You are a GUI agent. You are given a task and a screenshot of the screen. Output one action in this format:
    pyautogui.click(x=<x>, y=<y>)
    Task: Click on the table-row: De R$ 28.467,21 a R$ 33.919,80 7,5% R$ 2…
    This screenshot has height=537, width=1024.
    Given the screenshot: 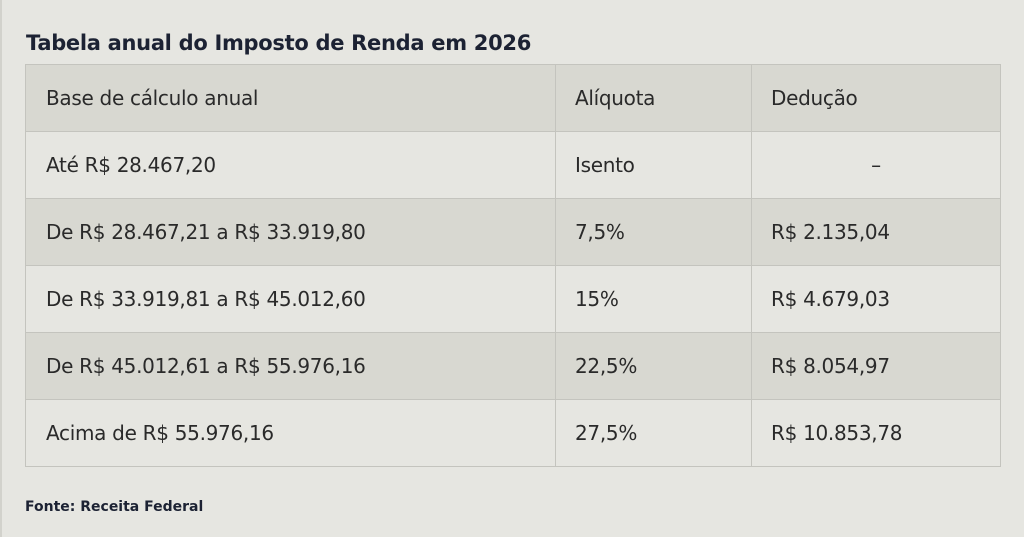 What is the action you would take?
    pyautogui.click(x=513, y=232)
    